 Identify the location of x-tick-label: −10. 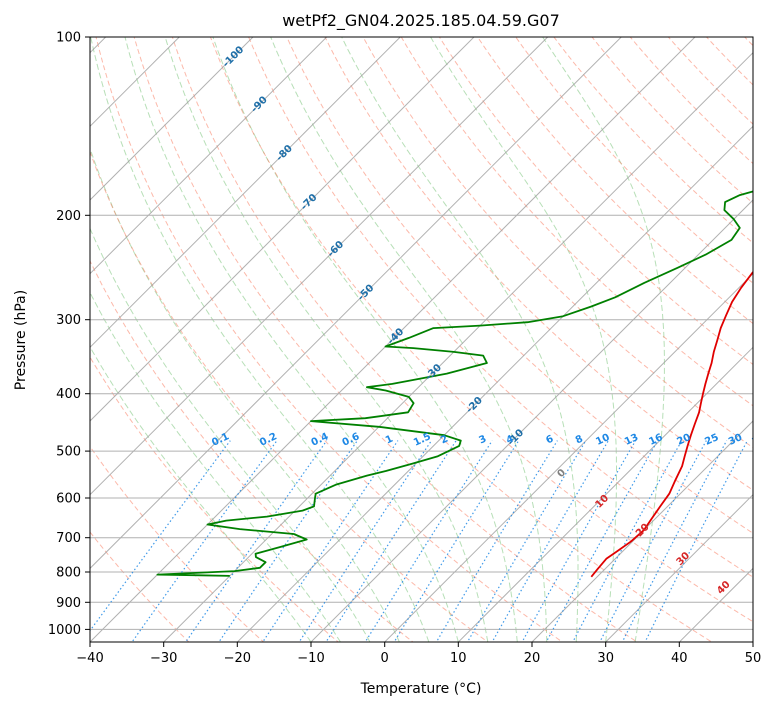
(310, 658).